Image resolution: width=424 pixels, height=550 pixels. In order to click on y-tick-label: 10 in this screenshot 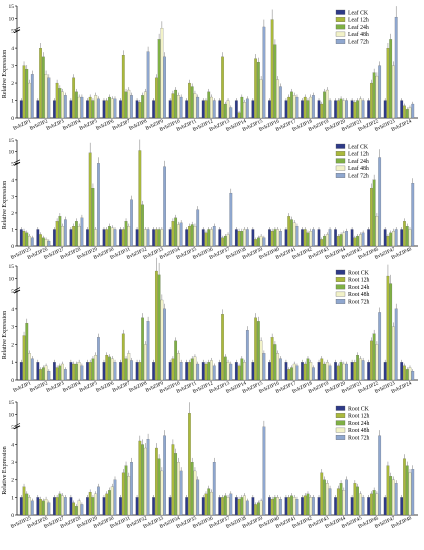, I will do `click(12, 19)`.